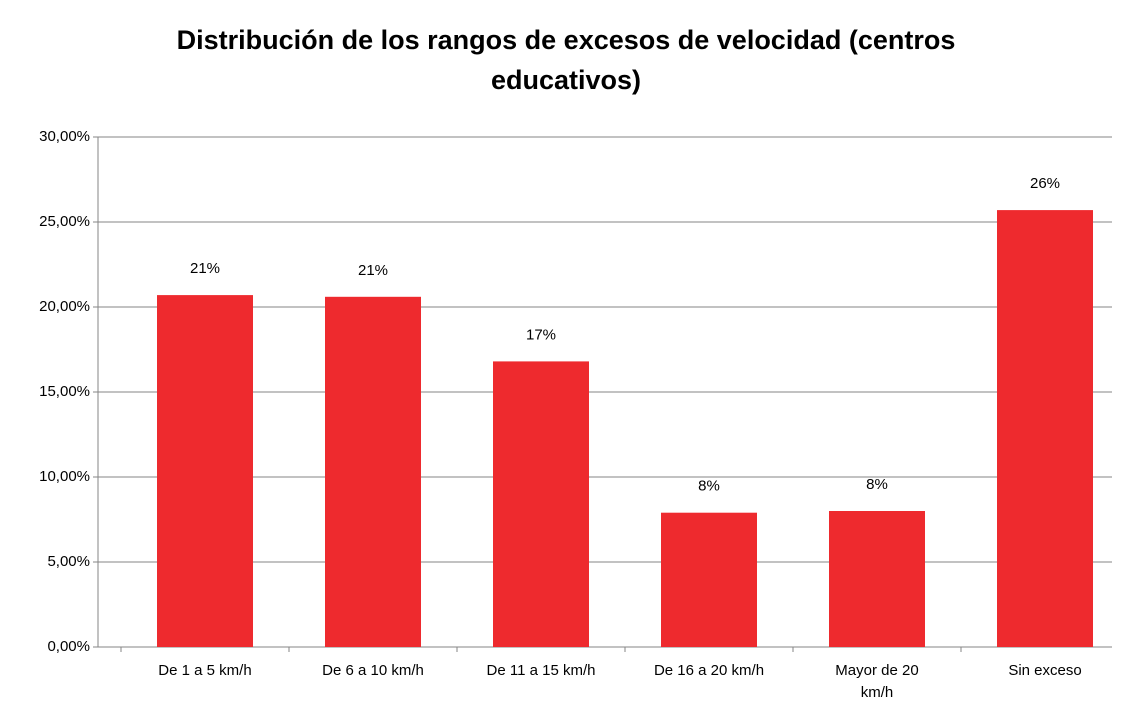 This screenshot has width=1132, height=717. I want to click on y-tick-label: 0,00%, so click(68, 646).